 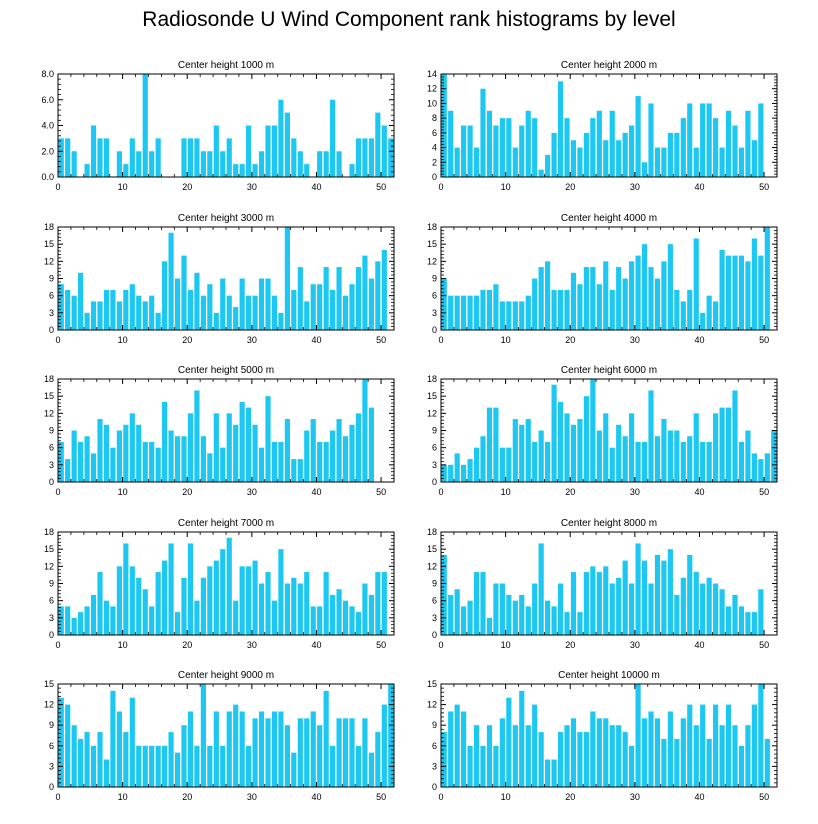 What do you see at coordinates (49, 413) in the screenshot?
I see `y-tick-label: 12` at bounding box center [49, 413].